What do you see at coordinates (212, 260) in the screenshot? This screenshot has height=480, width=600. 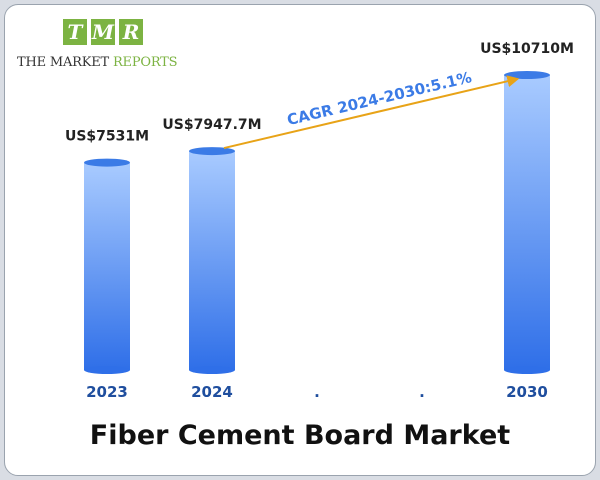 I see `bar-2024` at bounding box center [212, 260].